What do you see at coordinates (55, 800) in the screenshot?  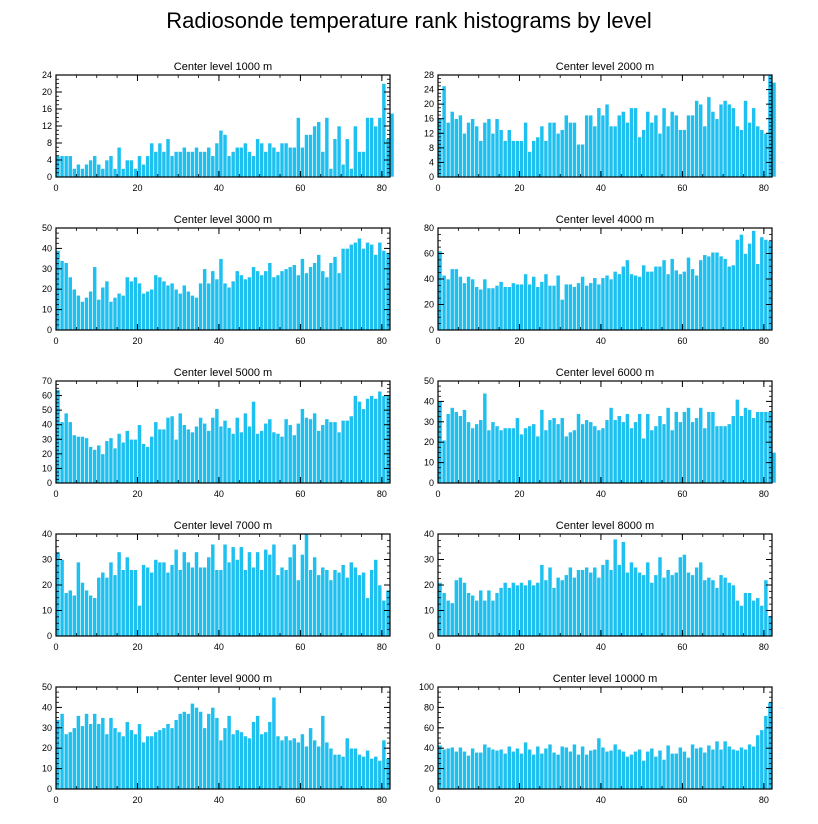 I see `x-tick-label: 0` at bounding box center [55, 800].